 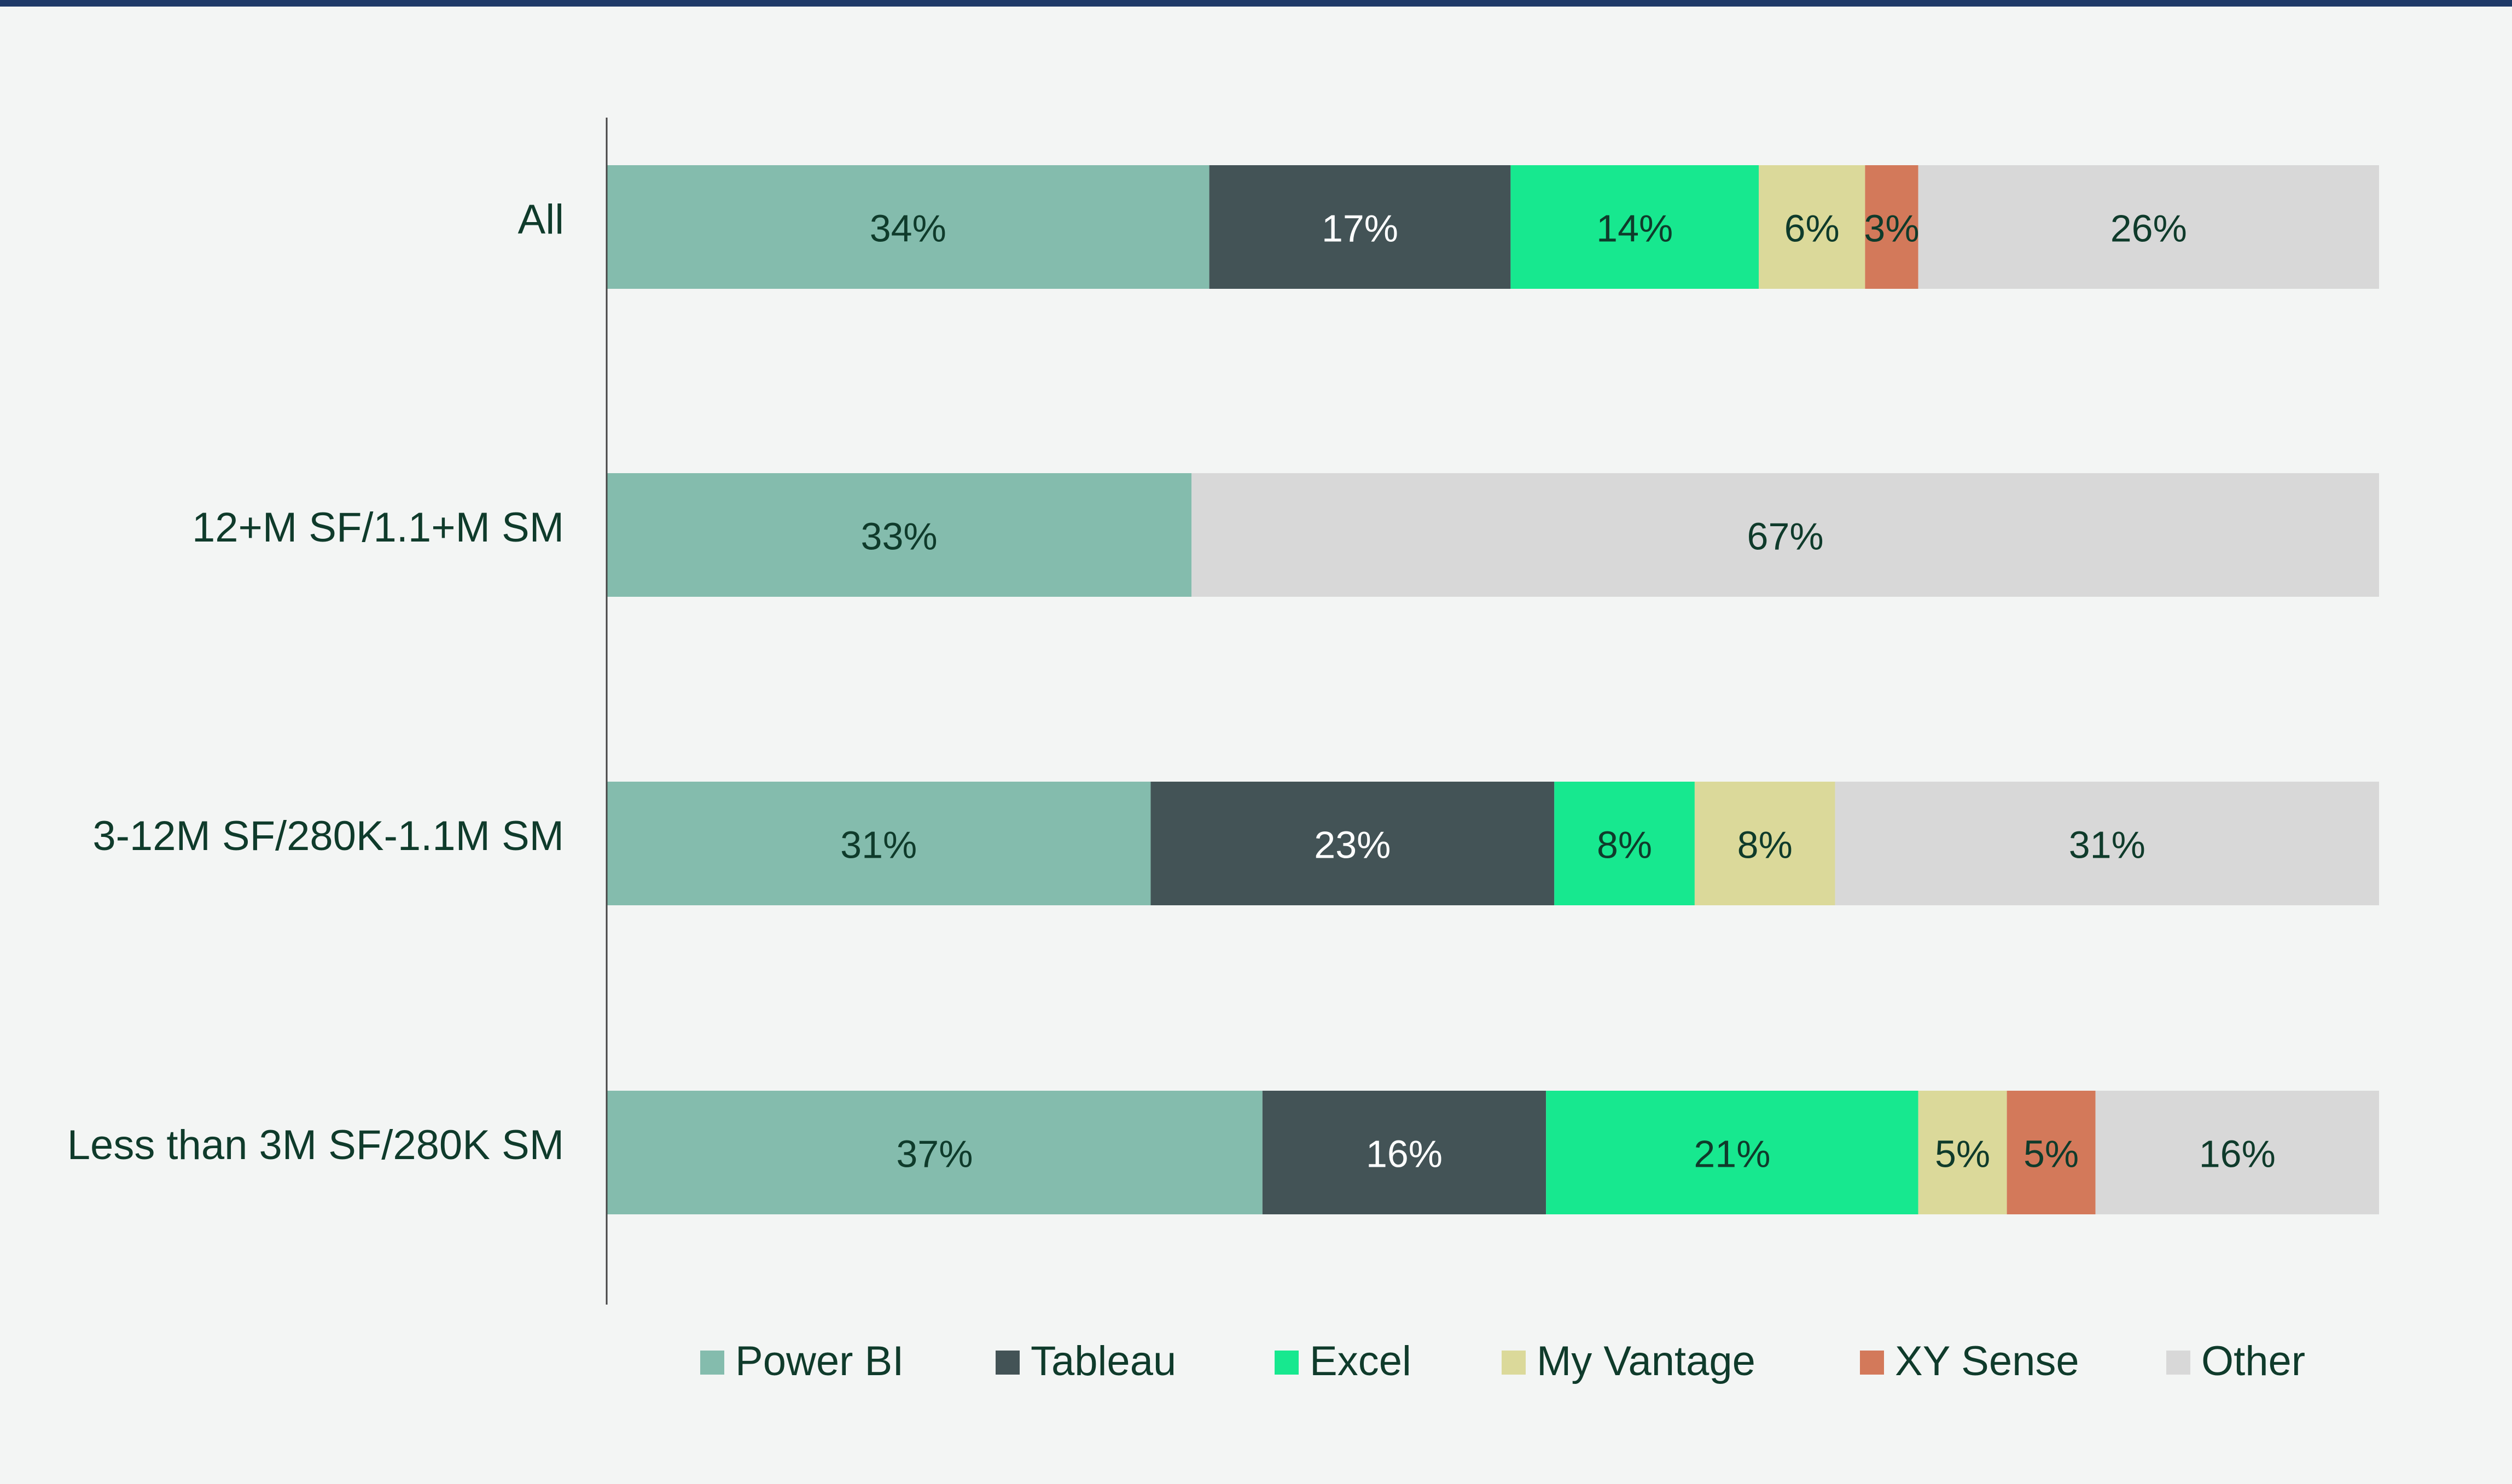 What do you see at coordinates (712, 1363) in the screenshot?
I see `legend-swatch-power-bi` at bounding box center [712, 1363].